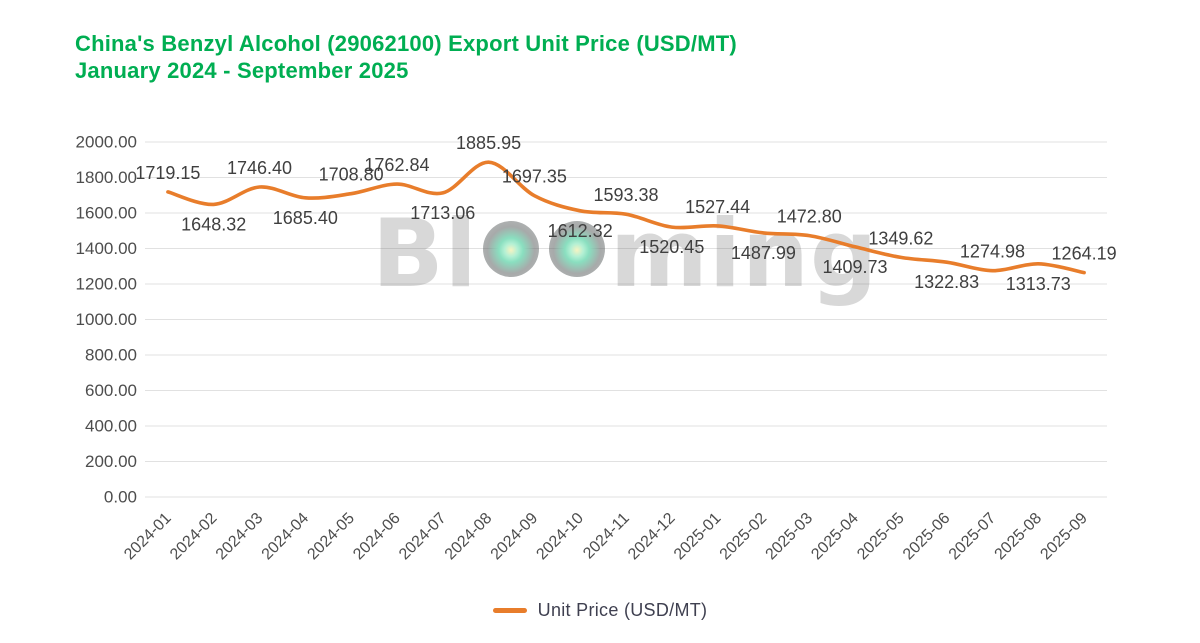  Describe the element at coordinates (106, 213) in the screenshot. I see `y-axis-label: 1600.00` at that location.